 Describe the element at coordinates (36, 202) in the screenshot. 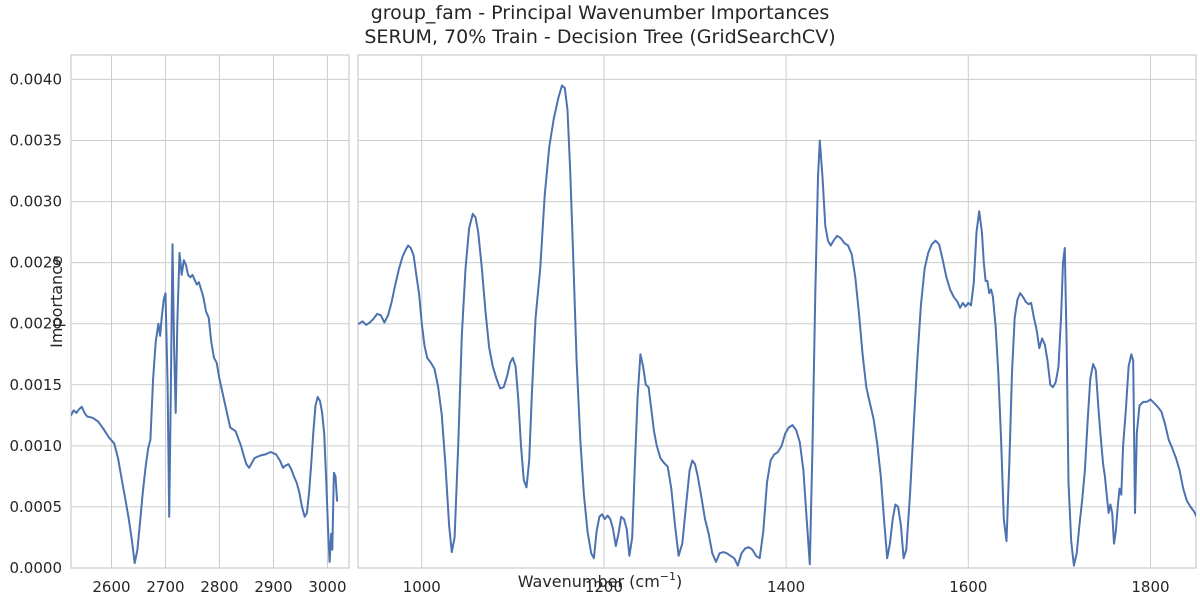

I see `y-tick-label: 0.0030` at that location.